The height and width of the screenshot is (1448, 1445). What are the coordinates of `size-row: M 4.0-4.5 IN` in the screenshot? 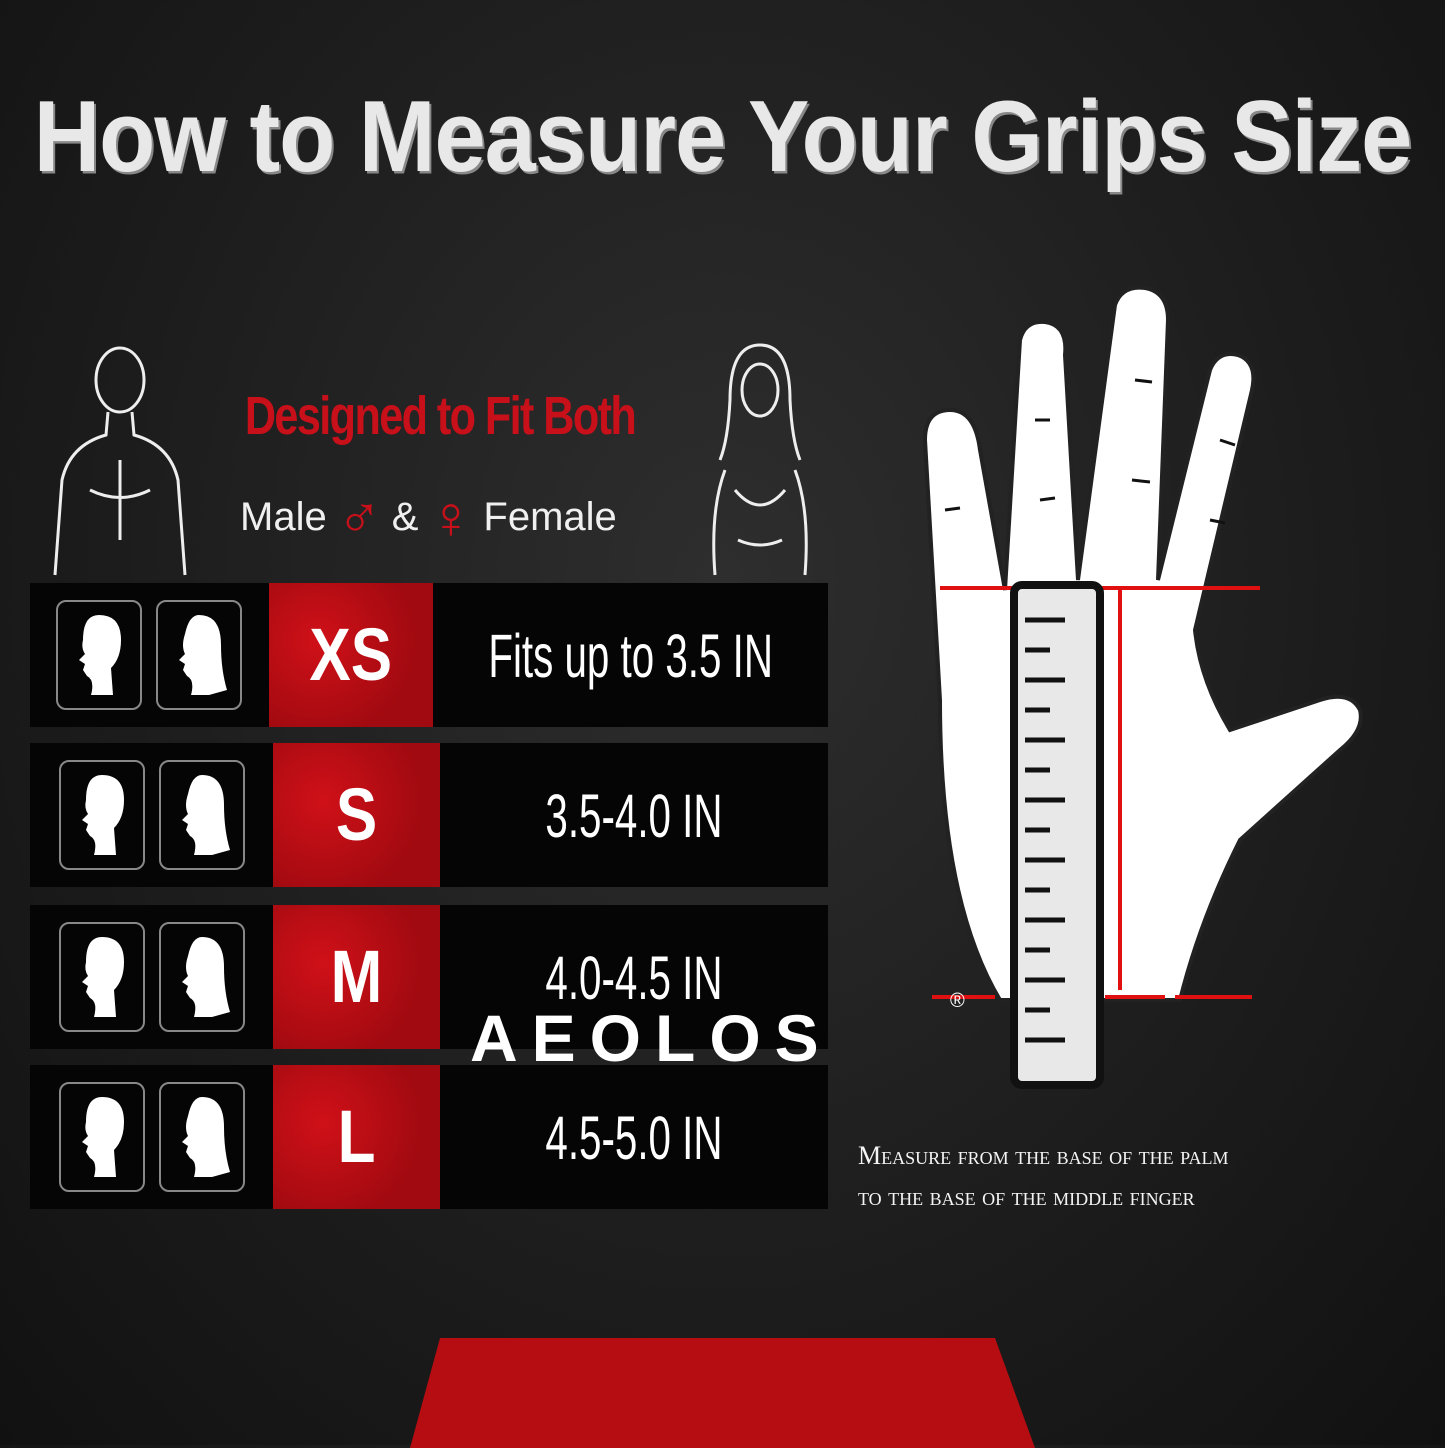 It's located at (429, 977).